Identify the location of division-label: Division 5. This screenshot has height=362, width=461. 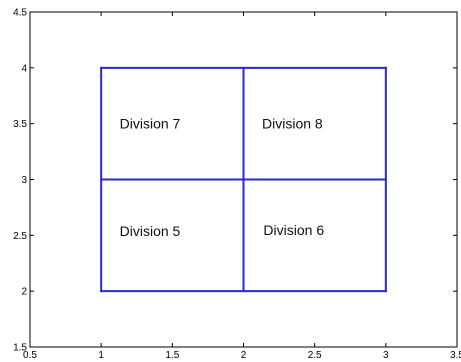
(150, 231).